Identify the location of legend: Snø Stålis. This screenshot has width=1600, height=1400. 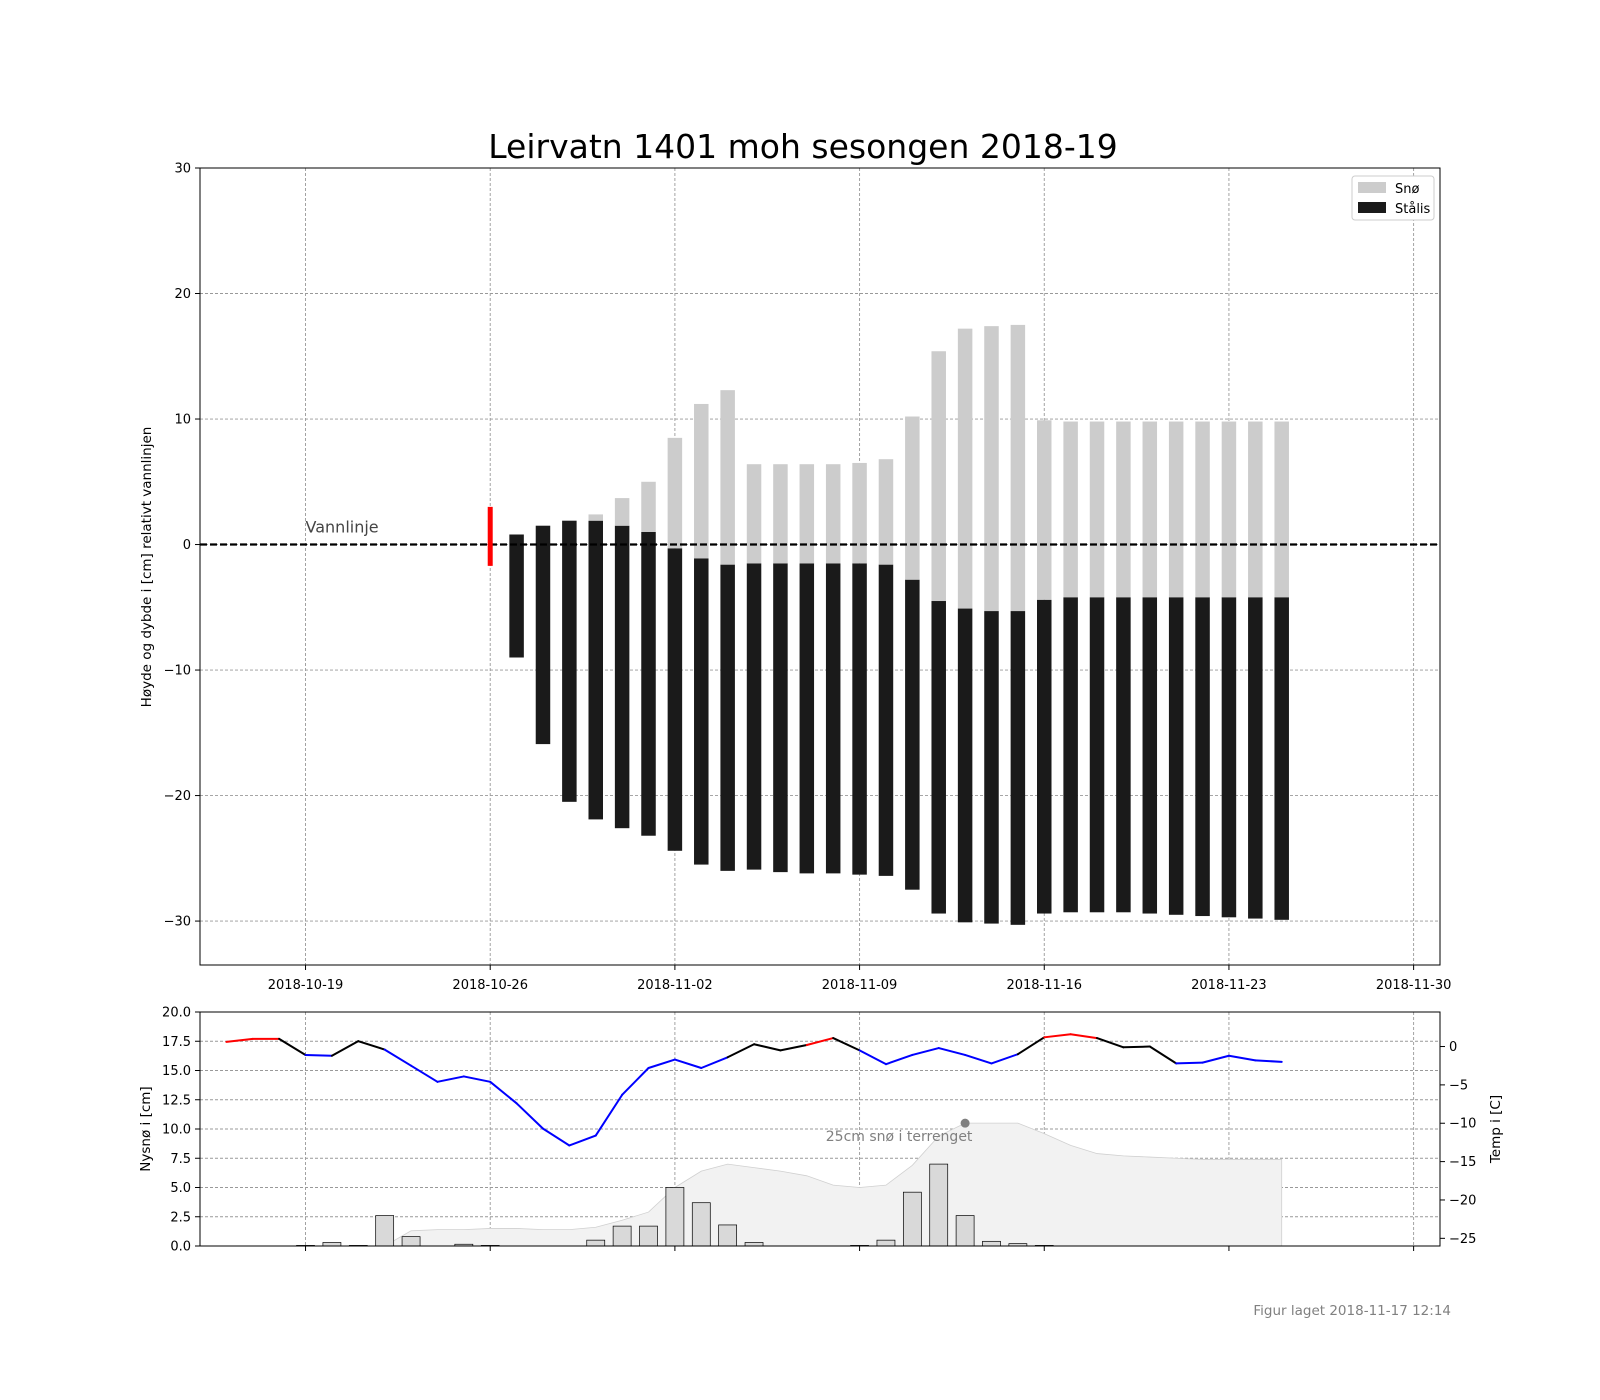
(1393, 198).